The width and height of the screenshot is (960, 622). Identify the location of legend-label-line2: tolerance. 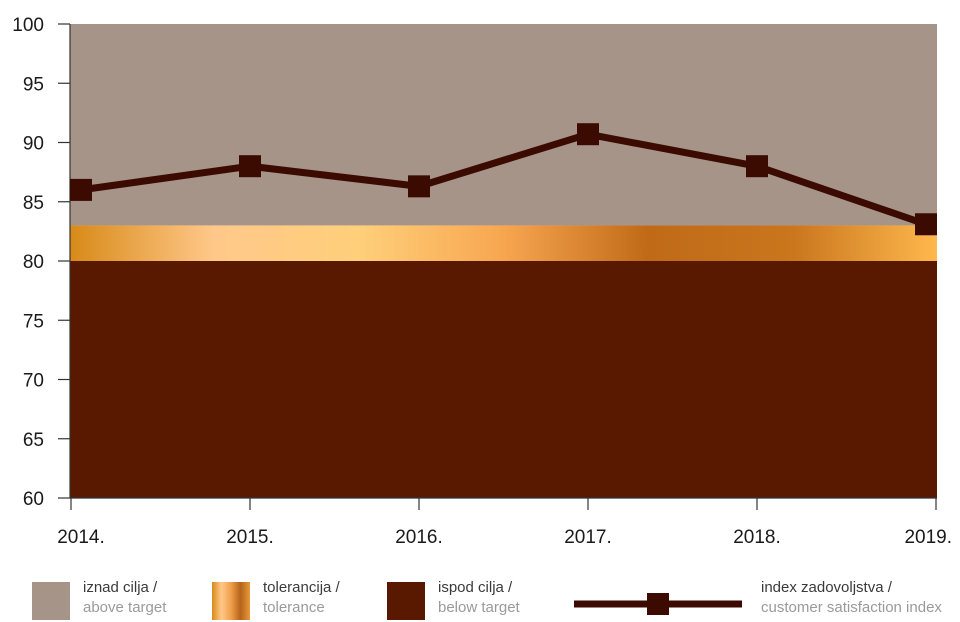
(294, 607).